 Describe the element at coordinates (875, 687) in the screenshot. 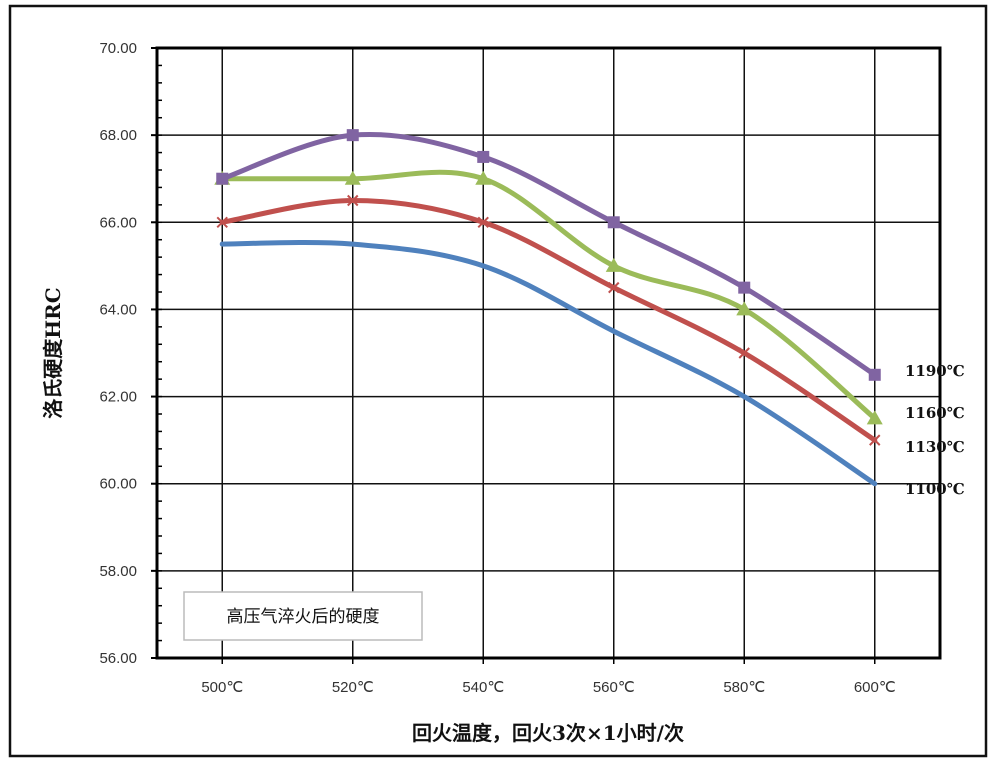

I see `x-tick-label: 600℃` at that location.